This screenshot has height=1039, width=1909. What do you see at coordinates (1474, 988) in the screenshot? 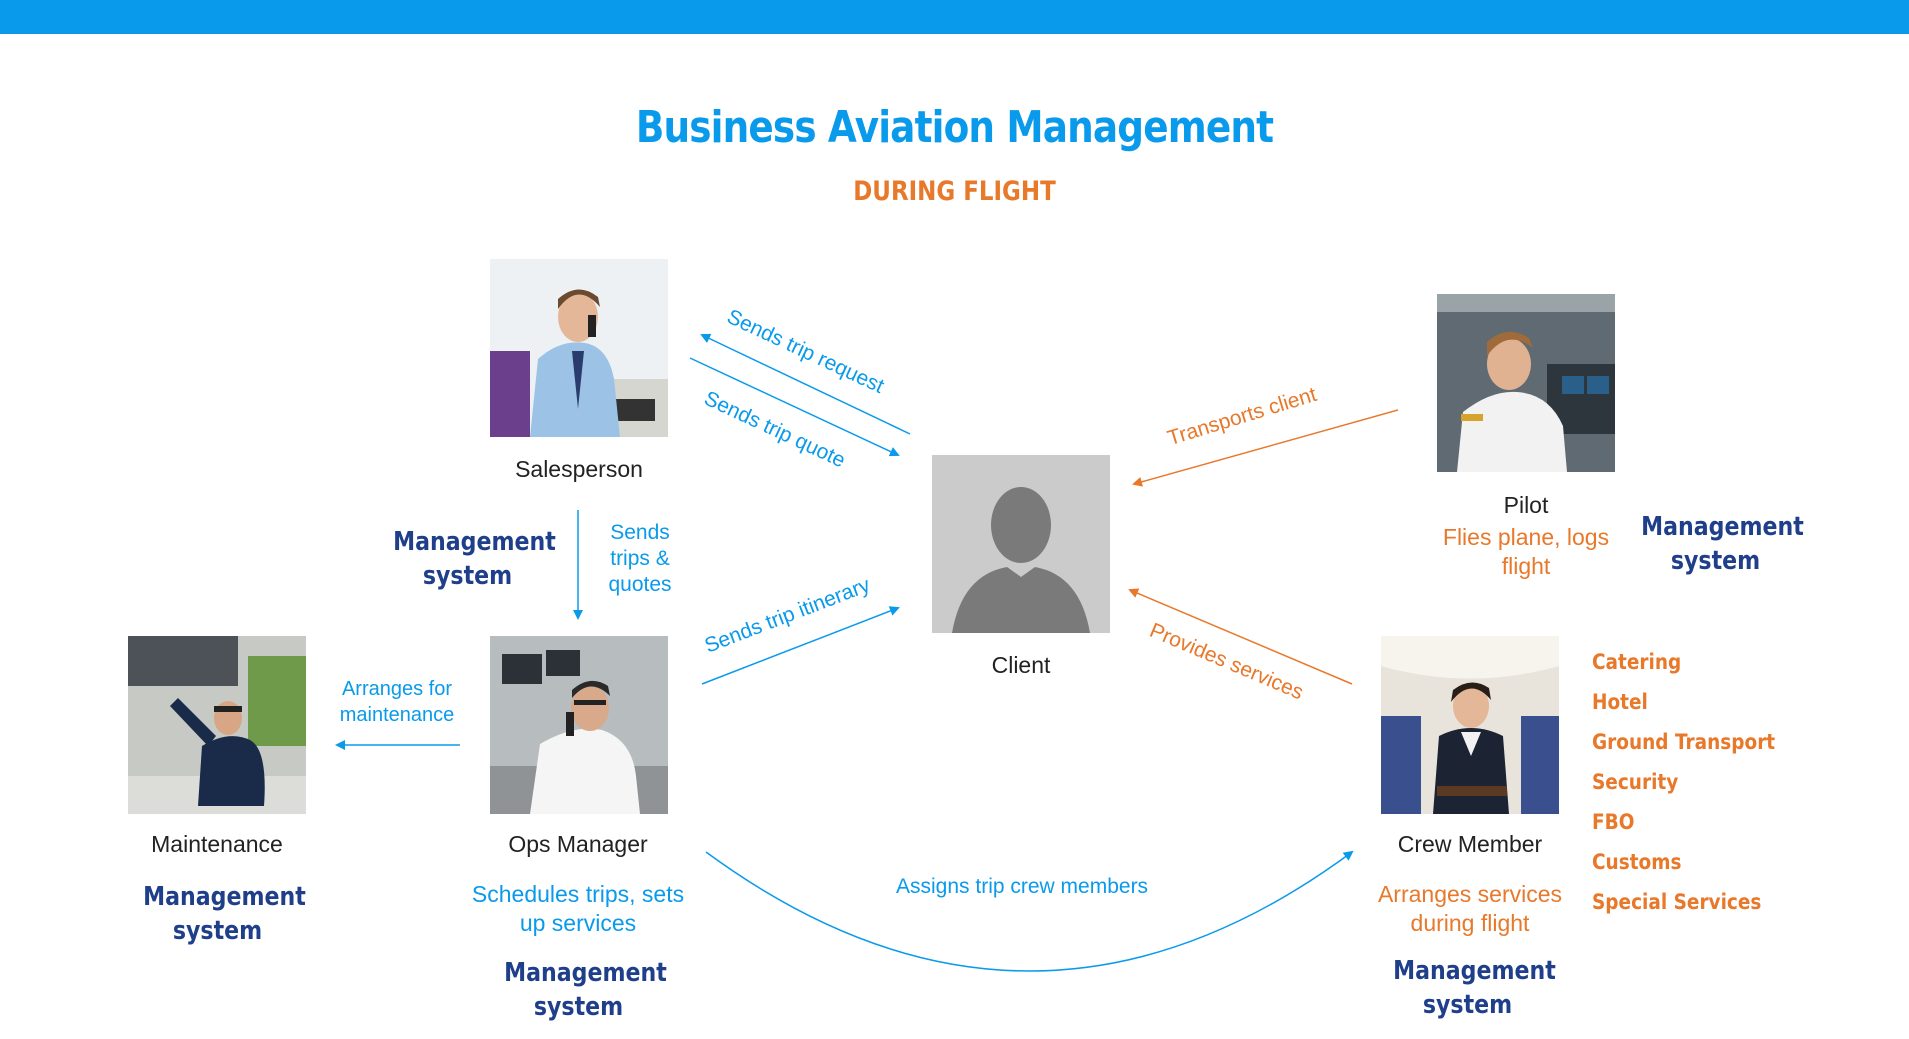
I see `crew-member-system-label: Management system` at bounding box center [1474, 988].